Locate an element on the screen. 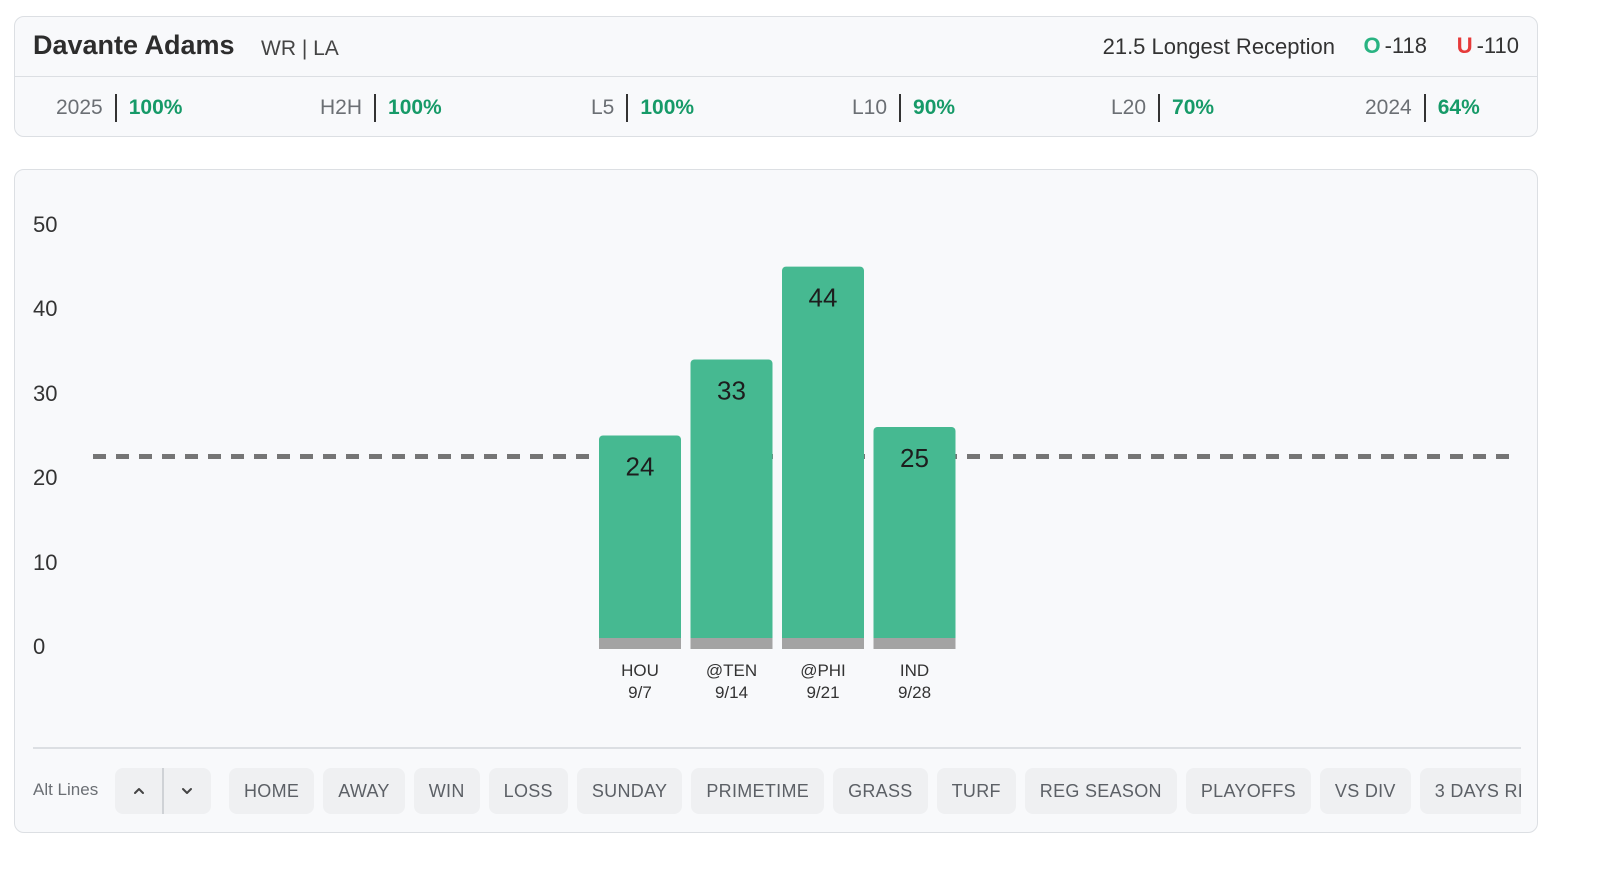  filter-chip-vs-div: VS DIV is located at coordinates (1365, 791).